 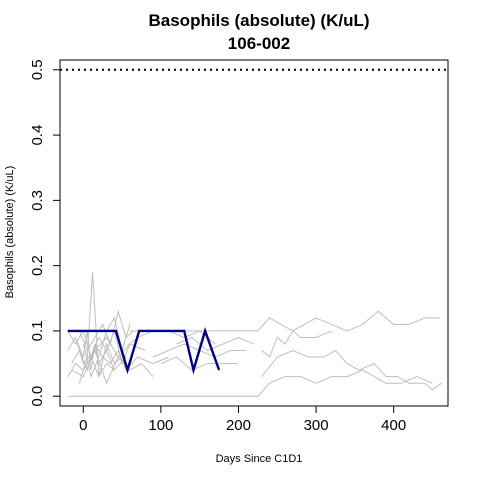 What do you see at coordinates (259, 43) in the screenshot?
I see `chart-subtitle: 106-002` at bounding box center [259, 43].